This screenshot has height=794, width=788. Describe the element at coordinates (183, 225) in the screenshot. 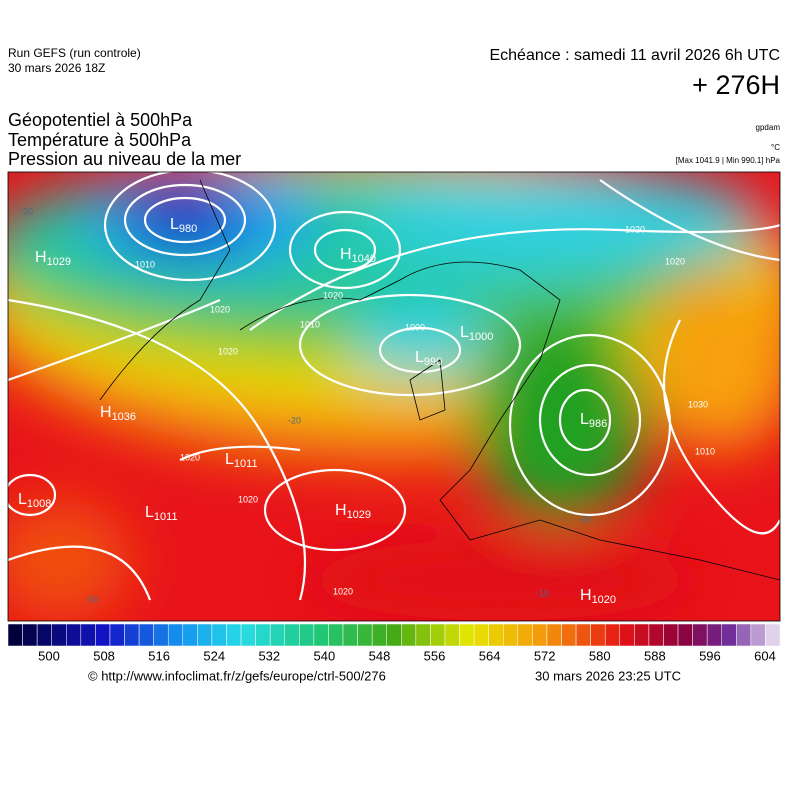

I see `pressure-center: L980` at that location.